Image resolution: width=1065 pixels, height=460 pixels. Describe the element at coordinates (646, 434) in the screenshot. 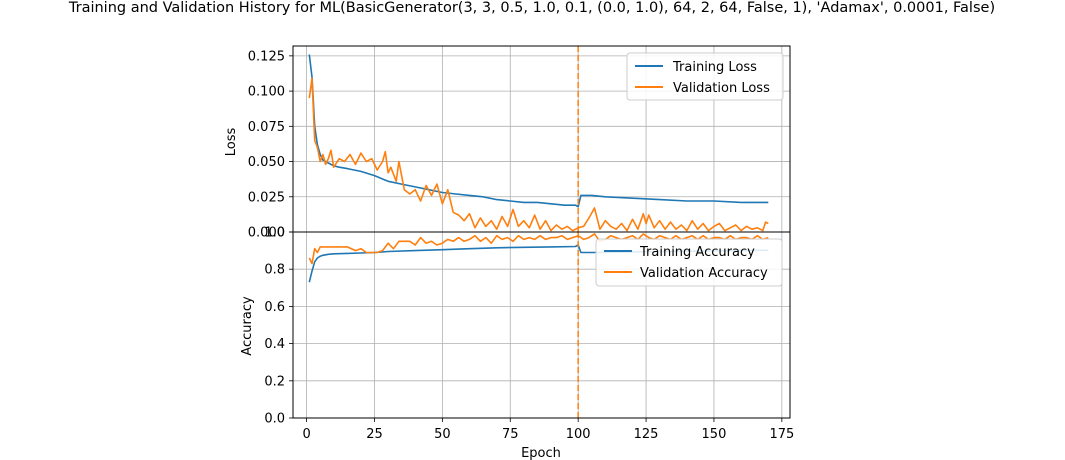

I see `x-tick-label: 125` at that location.